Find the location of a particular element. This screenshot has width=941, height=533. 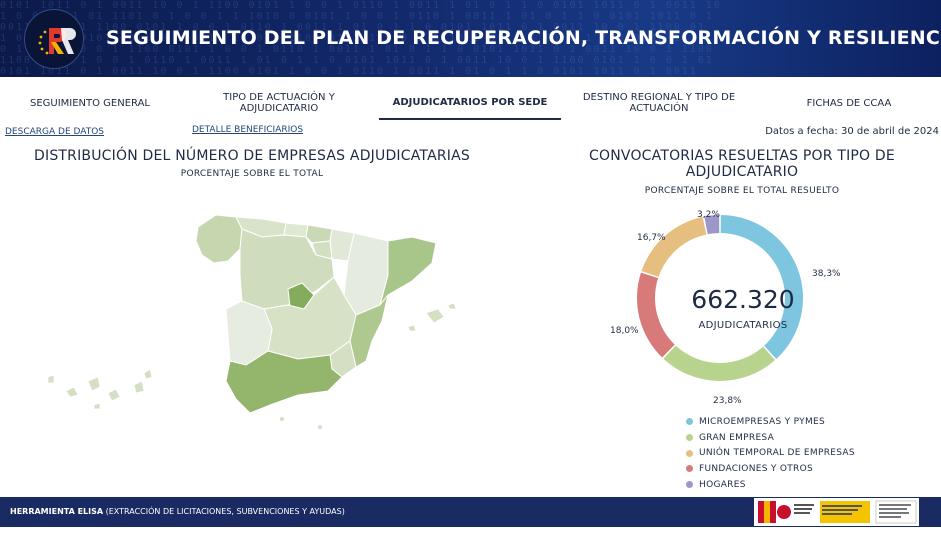

legend-item-hogares: HOGARES is located at coordinates (770, 485).